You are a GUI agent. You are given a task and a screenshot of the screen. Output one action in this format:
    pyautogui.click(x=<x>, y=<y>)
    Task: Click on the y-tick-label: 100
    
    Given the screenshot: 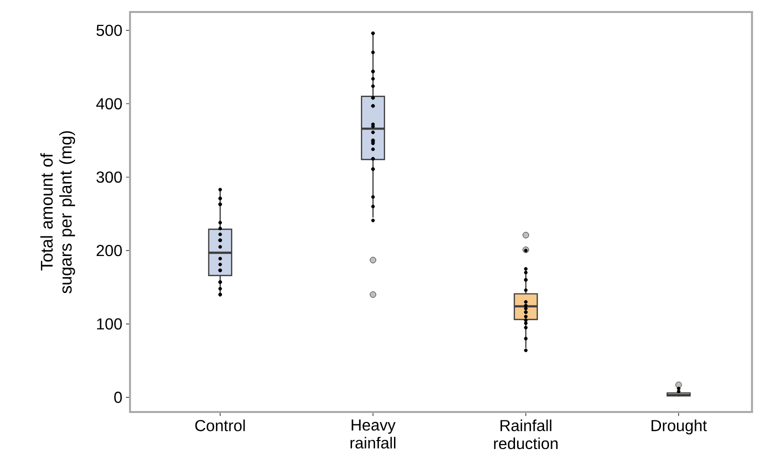 What is the action you would take?
    pyautogui.click(x=109, y=324)
    